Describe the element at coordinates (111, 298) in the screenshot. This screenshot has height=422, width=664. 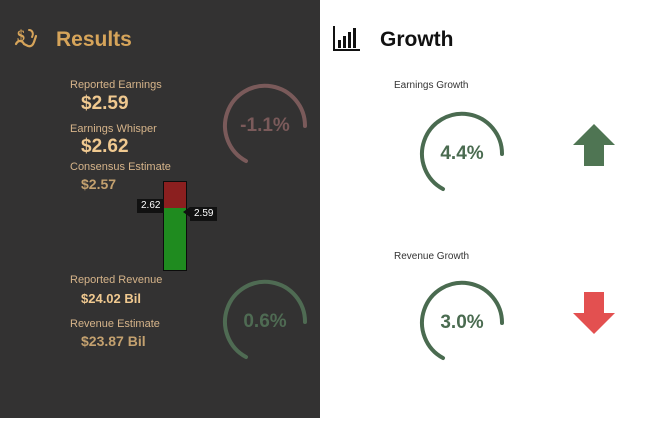
I see `reported-revenue-value: $24.02 Bil` at that location.